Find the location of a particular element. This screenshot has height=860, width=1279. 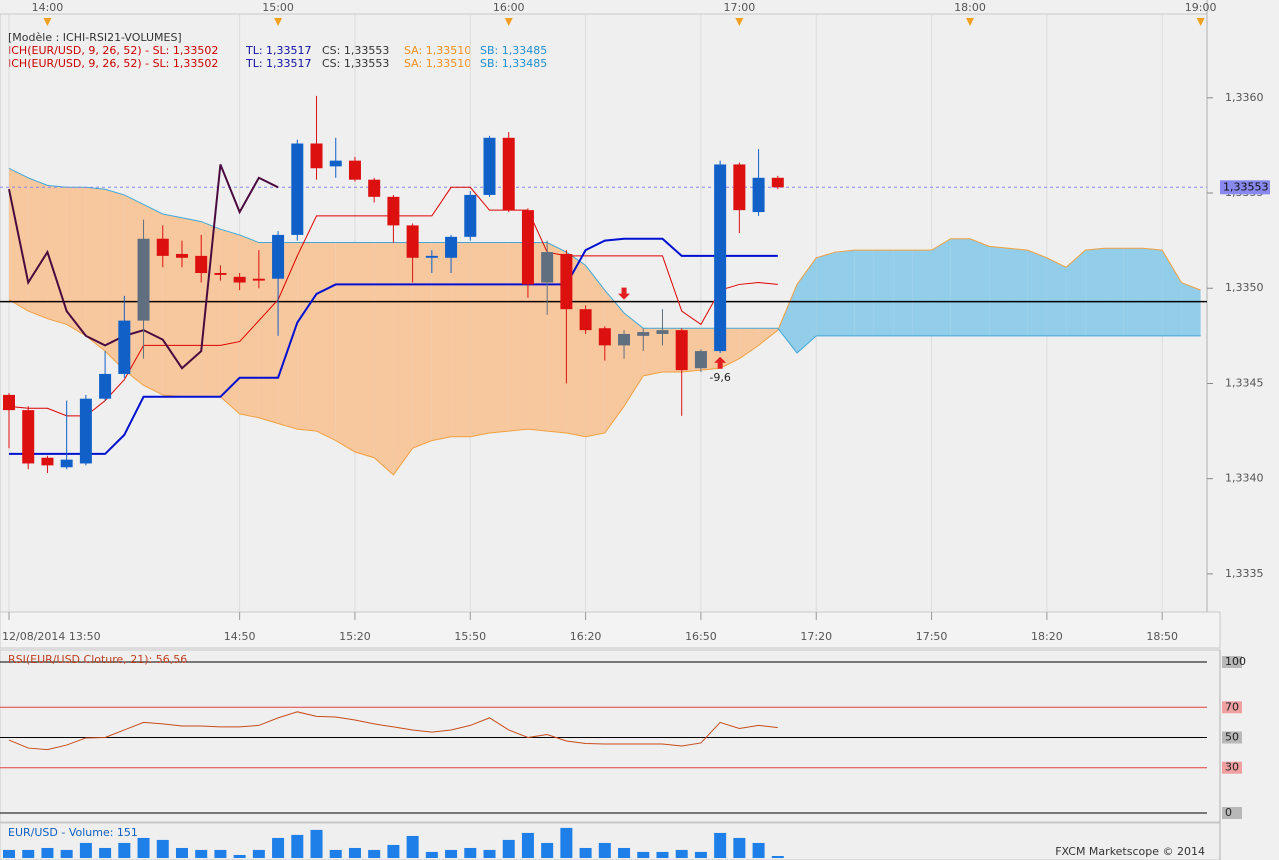

y-tick-label: 1,3350 is located at coordinates (1244, 287).